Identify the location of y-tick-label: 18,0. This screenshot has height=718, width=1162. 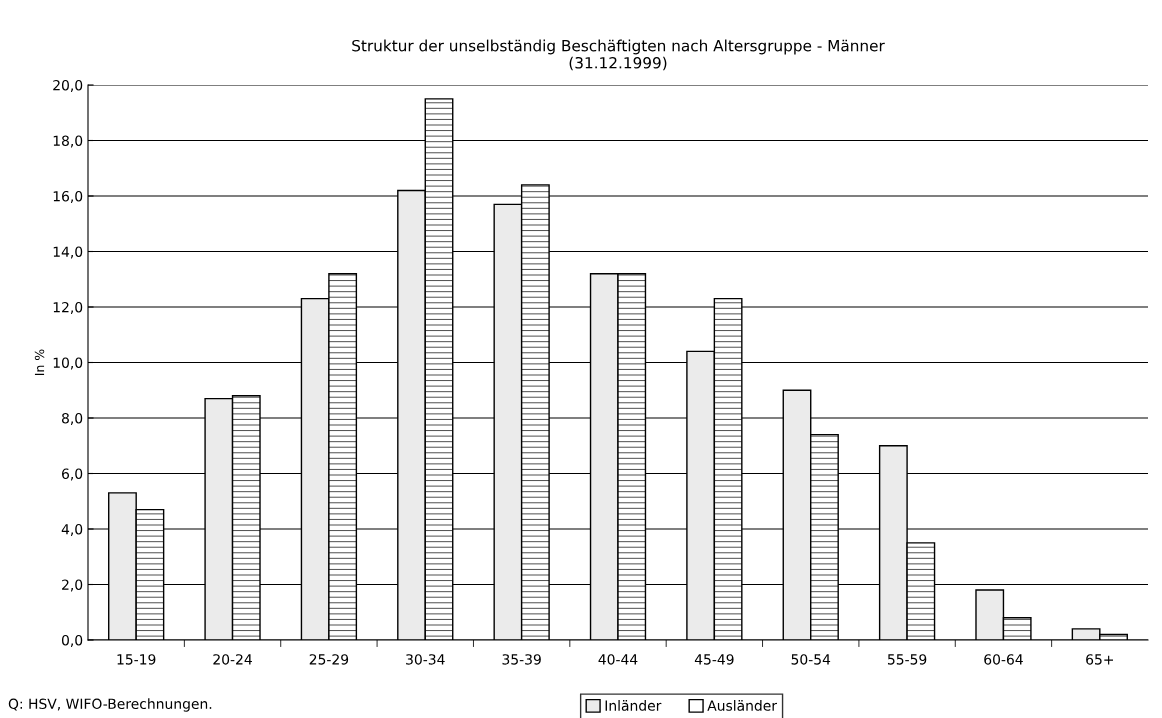
(68, 141).